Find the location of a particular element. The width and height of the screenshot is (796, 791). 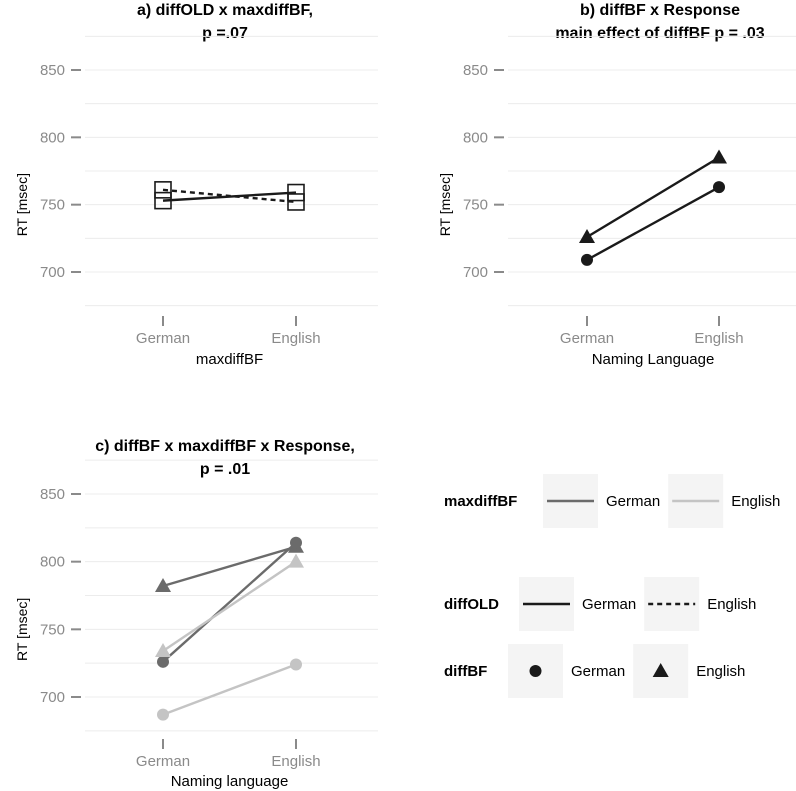

legend-title: diffBF is located at coordinates (465, 671).